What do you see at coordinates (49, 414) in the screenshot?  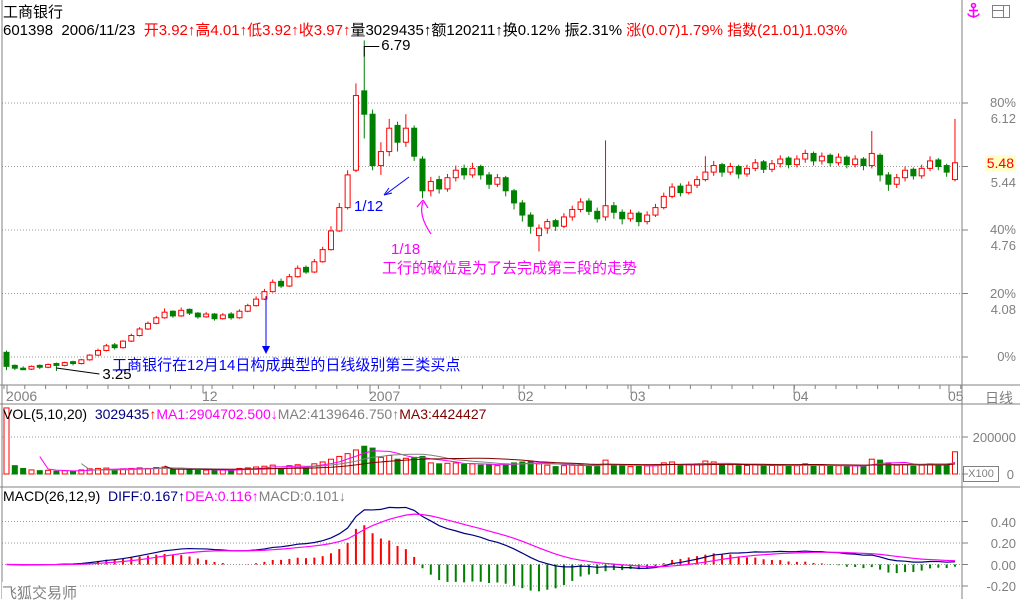 I see `header-segment: VOL(5,10,20)` at bounding box center [49, 414].